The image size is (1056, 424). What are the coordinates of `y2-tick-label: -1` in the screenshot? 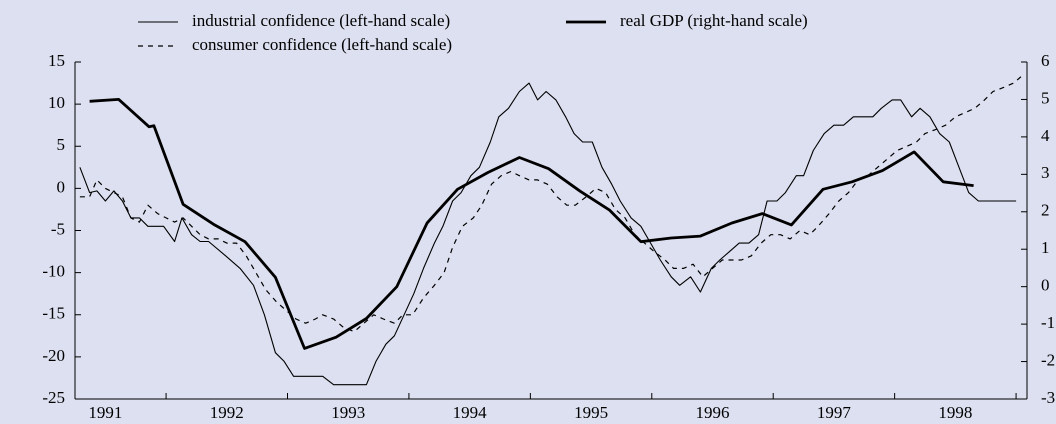 It's located at (1048, 322).